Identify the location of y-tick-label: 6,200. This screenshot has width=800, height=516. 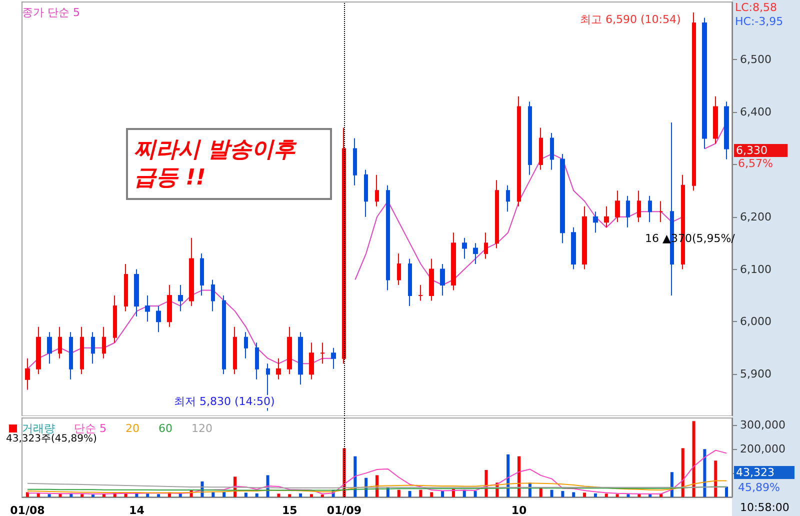
(756, 217).